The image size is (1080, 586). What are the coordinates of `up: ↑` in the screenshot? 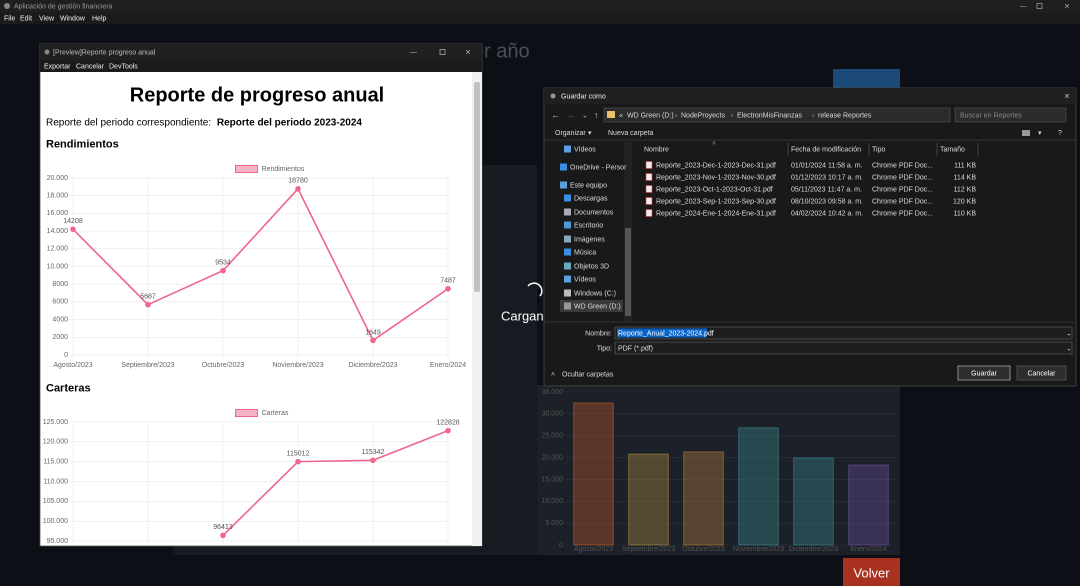 It's located at (596, 115).